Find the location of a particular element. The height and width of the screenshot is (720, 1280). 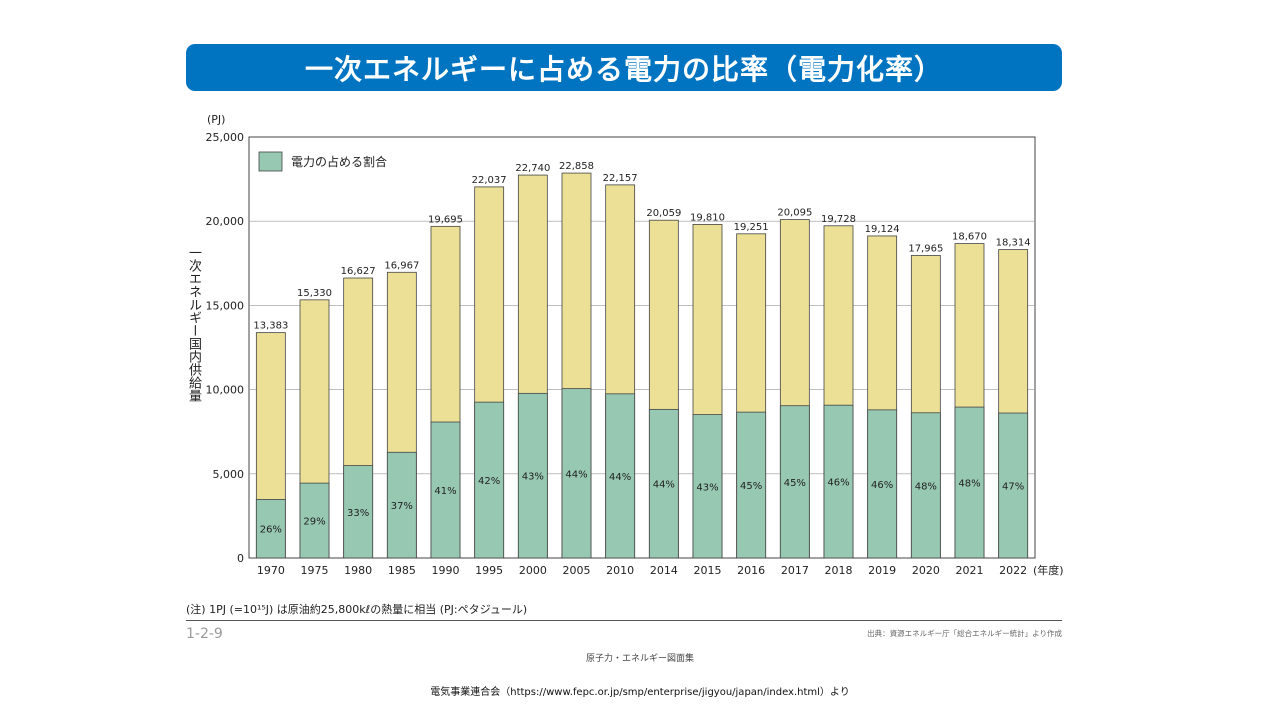

total-value-label: 22,740 is located at coordinates (532, 168).